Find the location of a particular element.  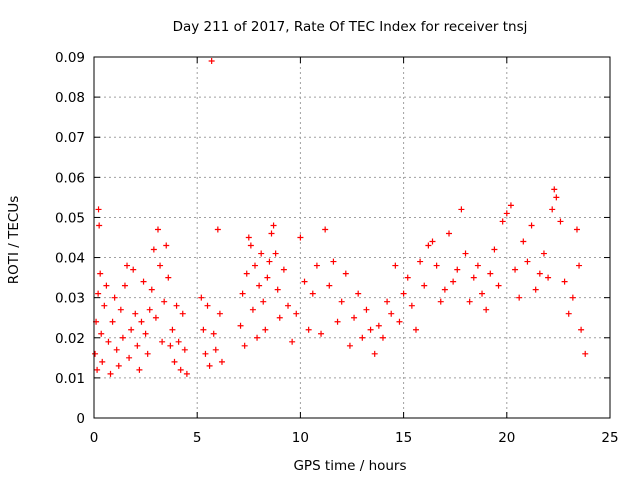

y-axis-label: ROTI / TECUs is located at coordinates (14, 240).